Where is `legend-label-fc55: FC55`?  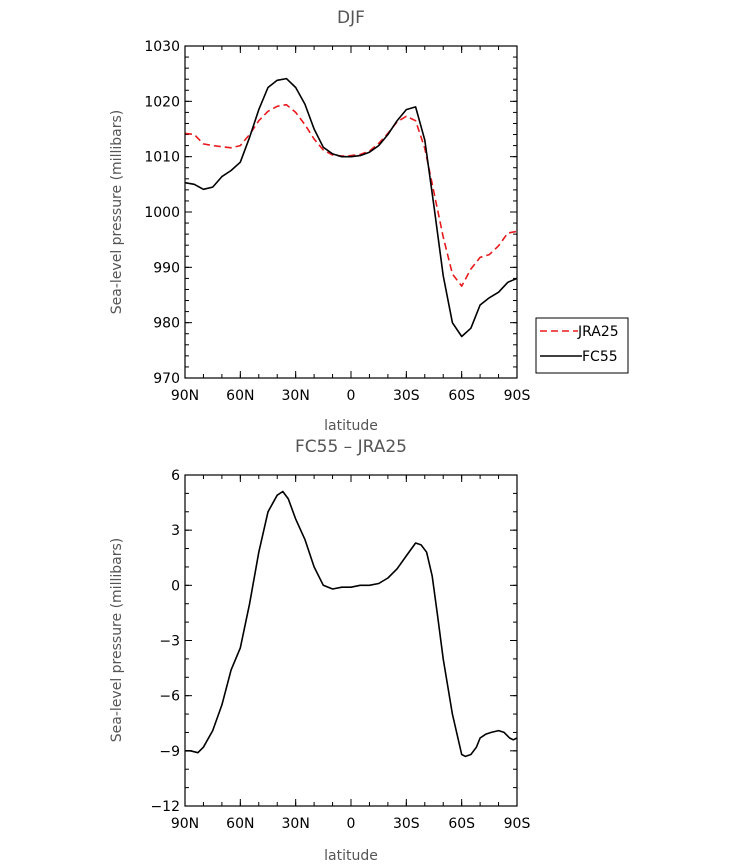 legend-label-fc55: FC55 is located at coordinates (600, 357).